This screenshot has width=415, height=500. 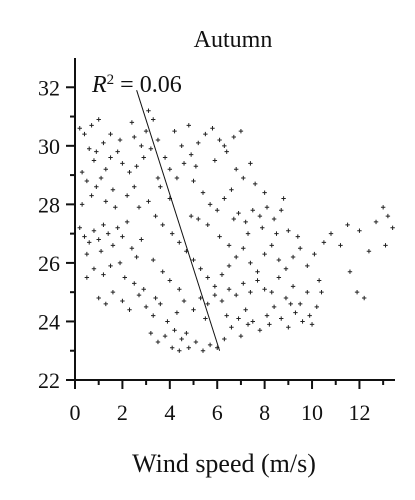 What do you see at coordinates (75, 412) in the screenshot?
I see `x-tick-label: 0` at bounding box center [75, 412].